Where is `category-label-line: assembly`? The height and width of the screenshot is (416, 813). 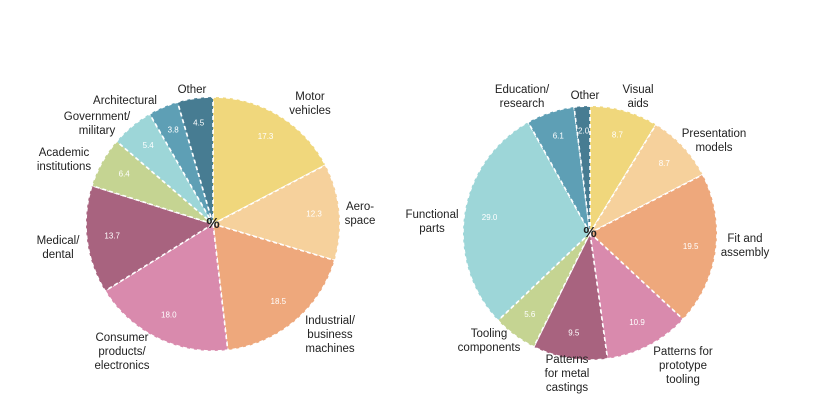 category-label-line: assembly is located at coordinates (745, 253).